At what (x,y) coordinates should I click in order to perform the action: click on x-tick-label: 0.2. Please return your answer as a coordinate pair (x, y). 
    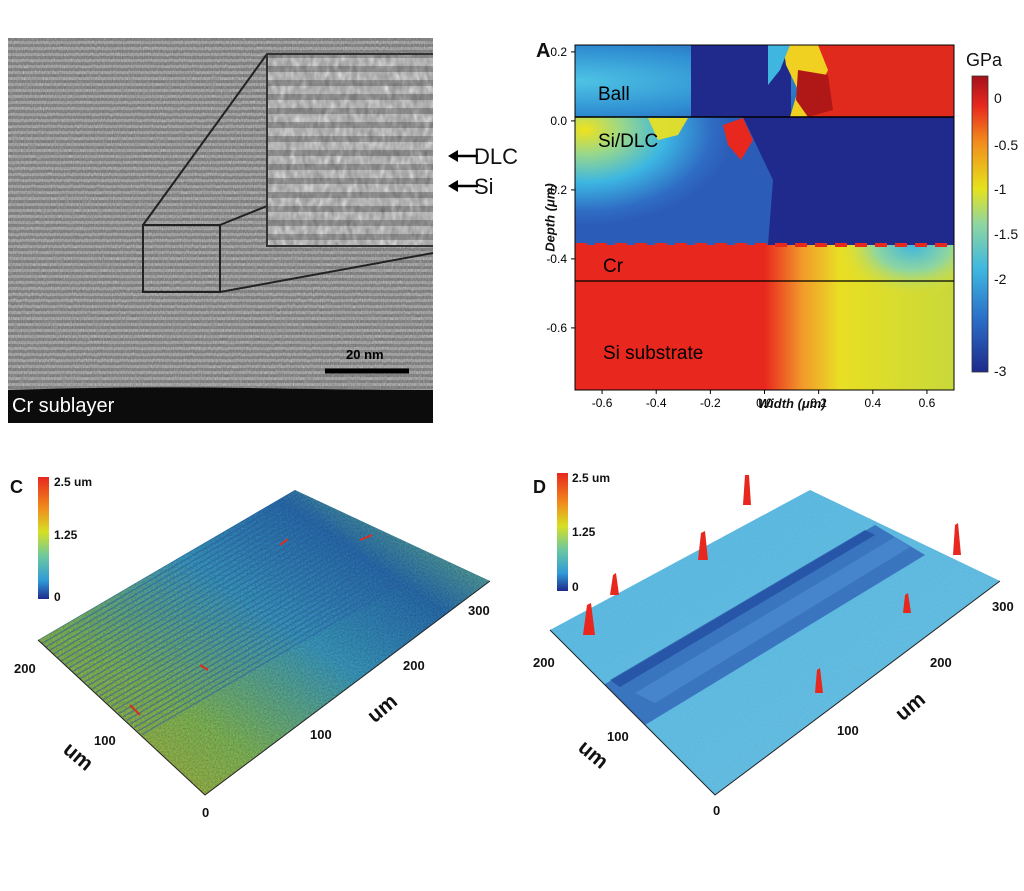
    Looking at the image, I should click on (818, 403).